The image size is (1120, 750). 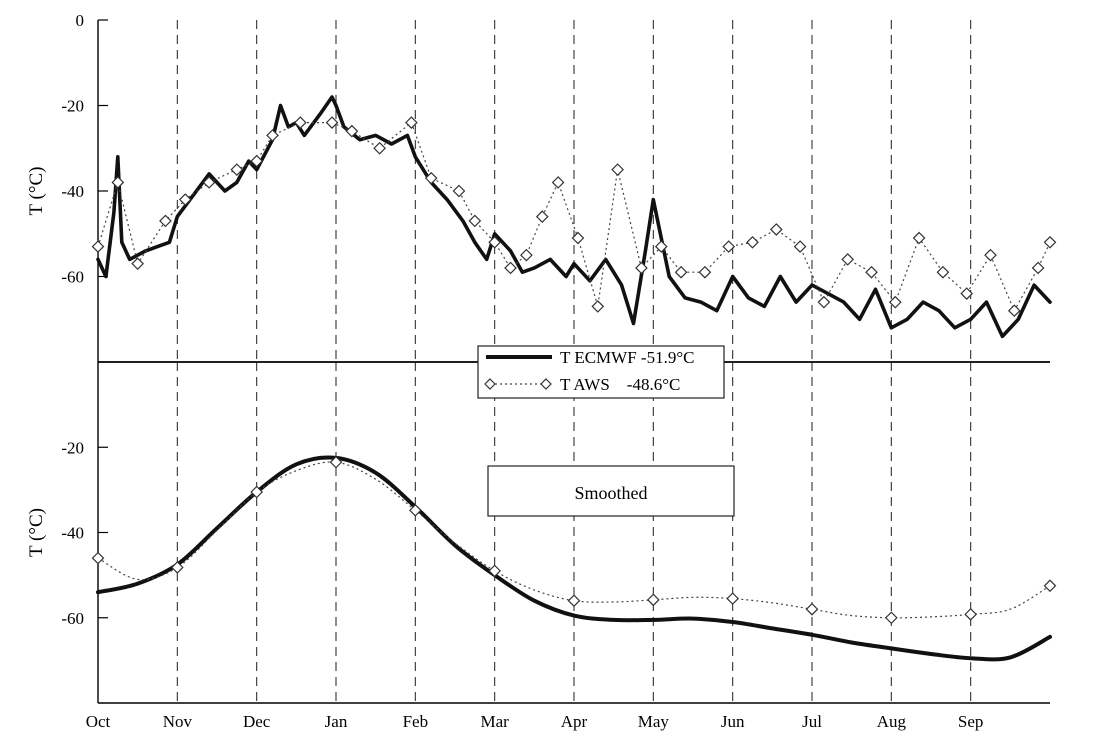 I want to click on x-tick-label: Apr, so click(x=574, y=721).